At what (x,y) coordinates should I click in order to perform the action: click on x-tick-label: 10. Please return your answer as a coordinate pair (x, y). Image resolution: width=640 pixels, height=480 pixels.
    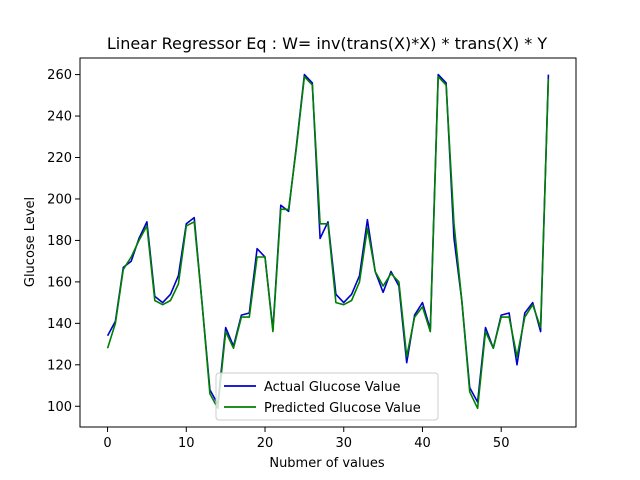
    Looking at the image, I should click on (186, 443).